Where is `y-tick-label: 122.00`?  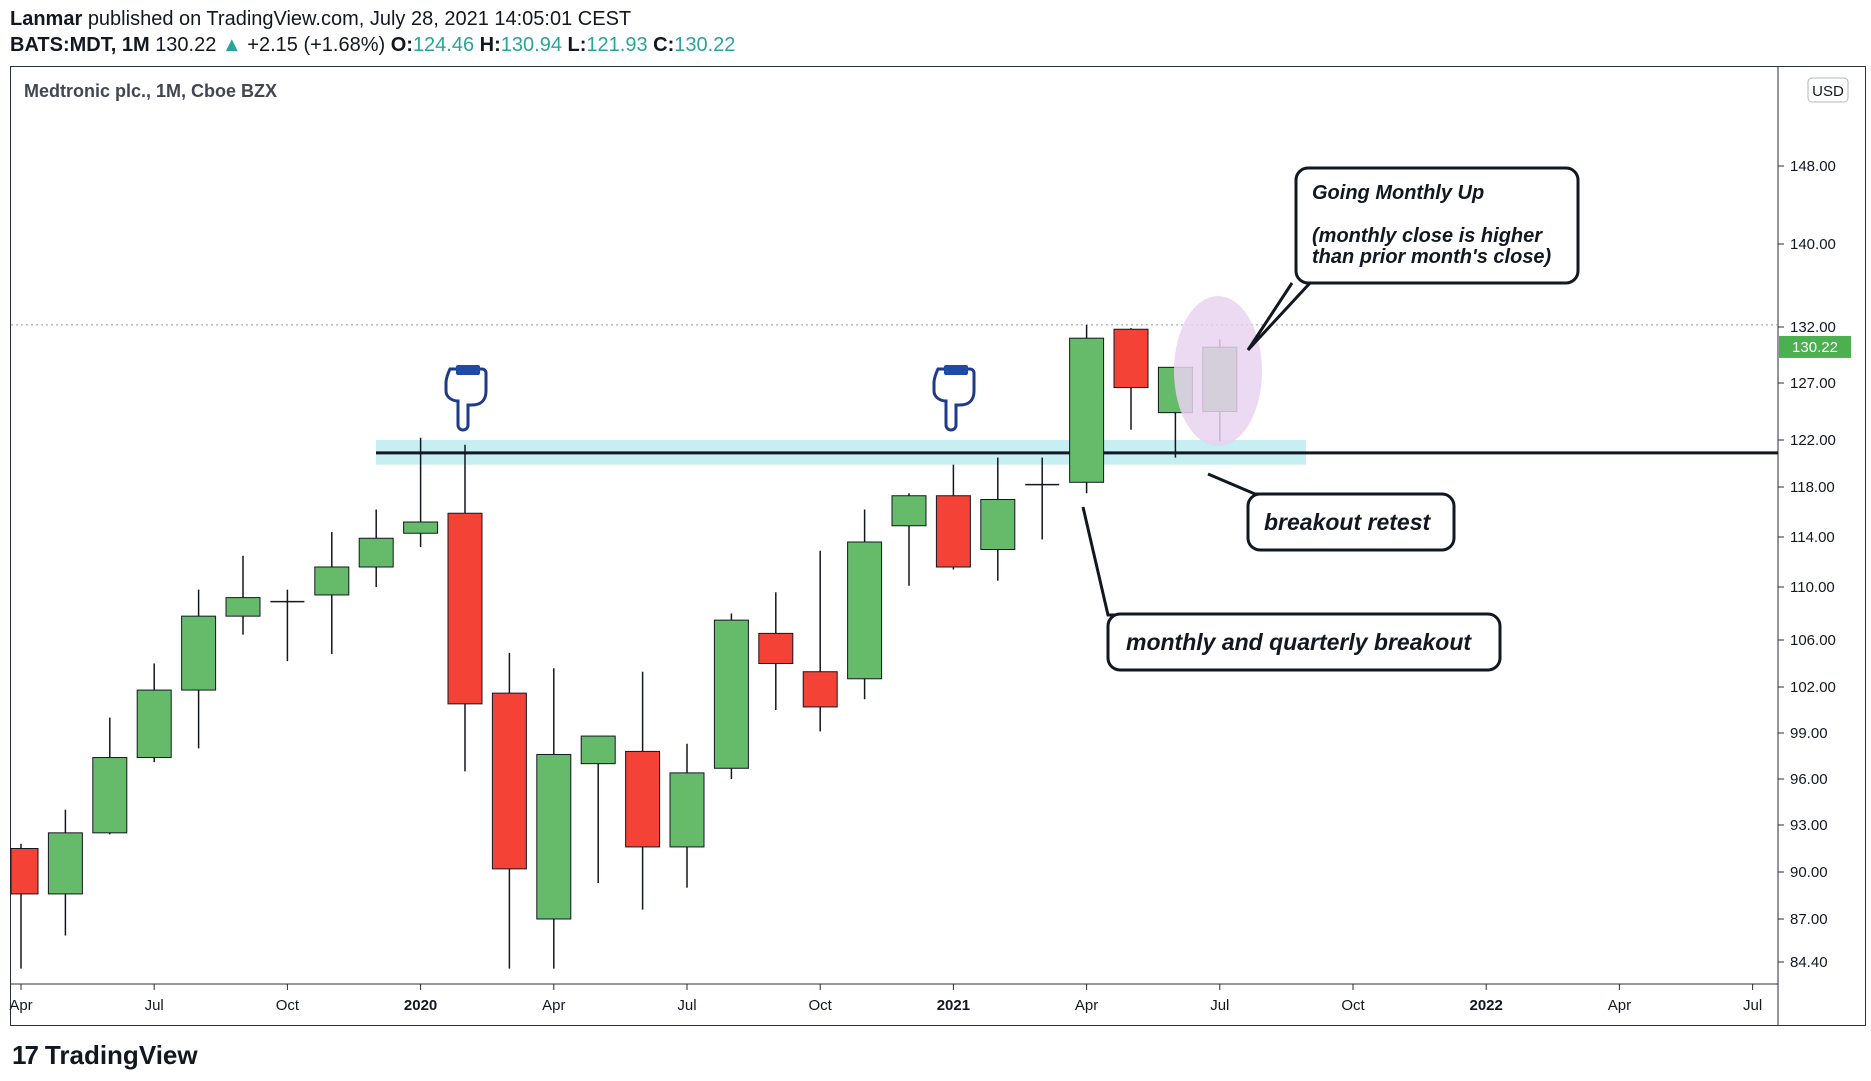 y-tick-label: 122.00 is located at coordinates (1813, 440).